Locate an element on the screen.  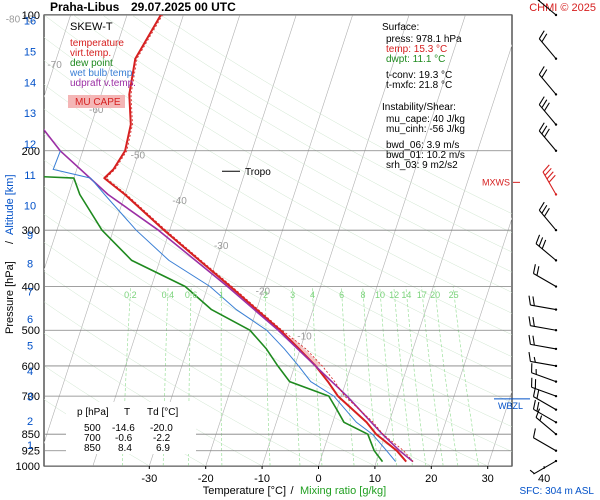
mixing-ratio-label: 25 is located at coordinates (454, 295).